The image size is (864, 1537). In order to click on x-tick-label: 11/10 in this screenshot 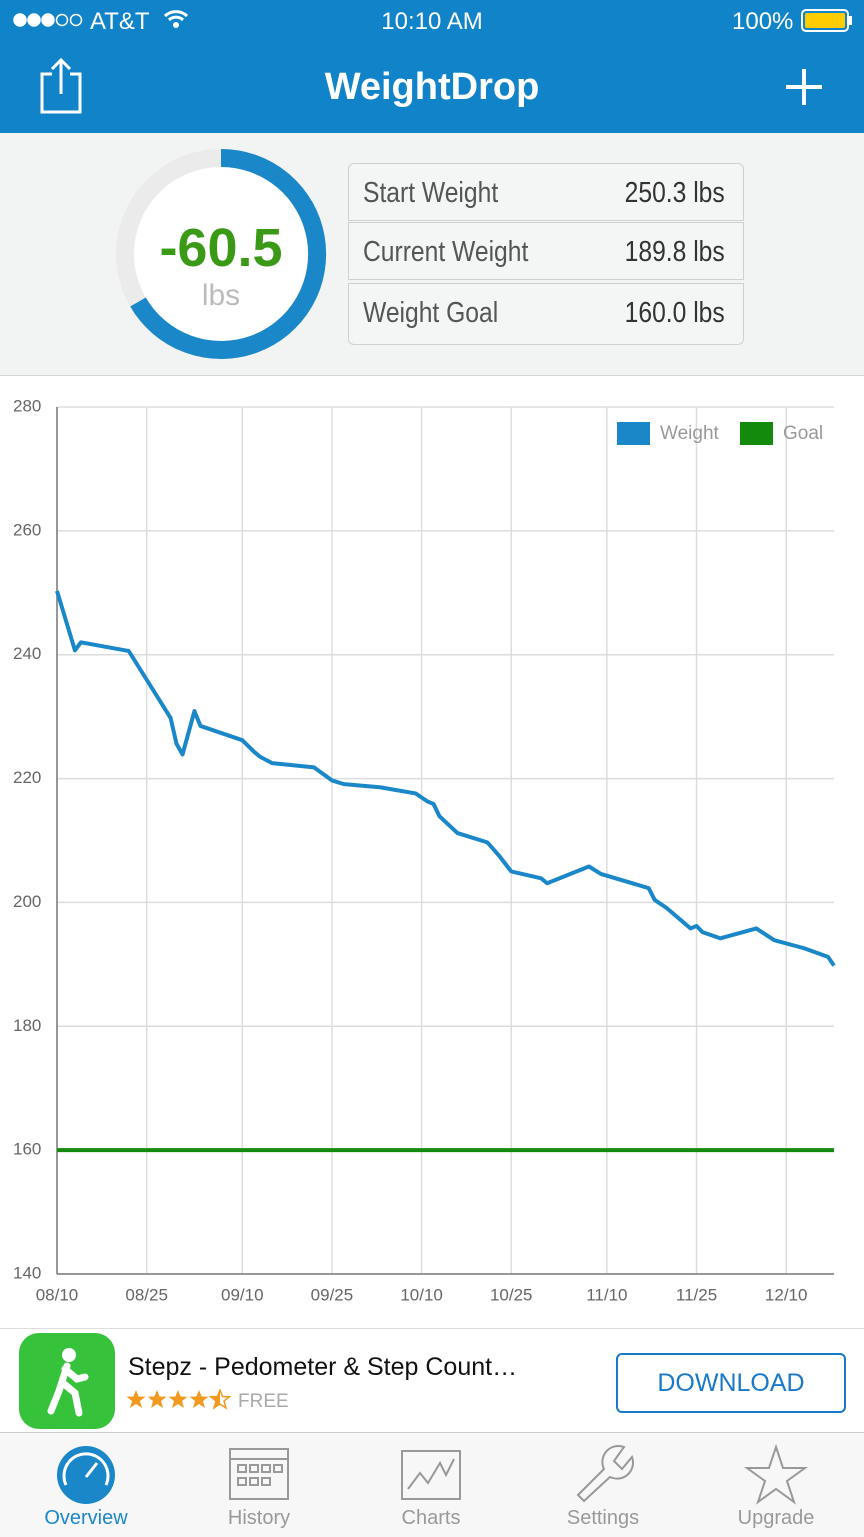, I will do `click(606, 1294)`.